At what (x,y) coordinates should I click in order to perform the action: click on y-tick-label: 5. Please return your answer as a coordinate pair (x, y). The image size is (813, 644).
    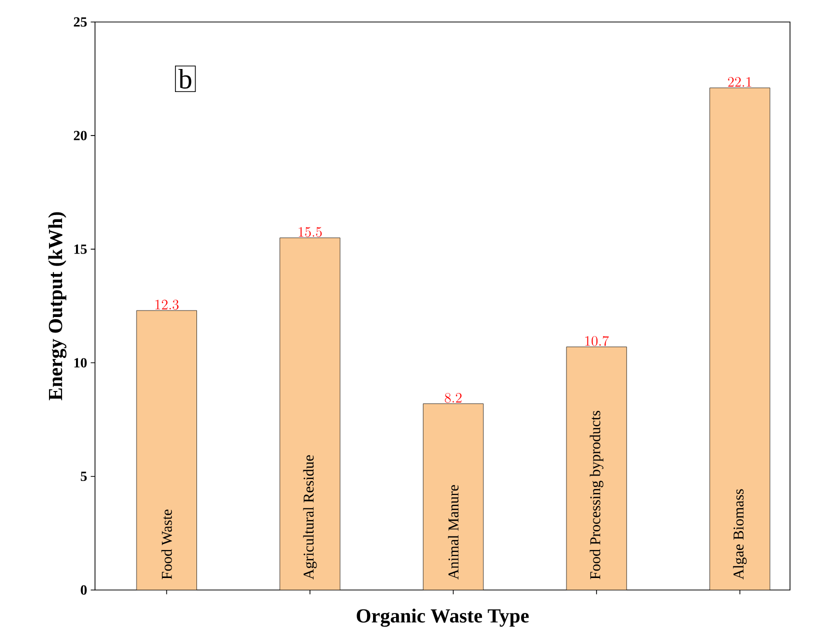
    Looking at the image, I should click on (83, 477).